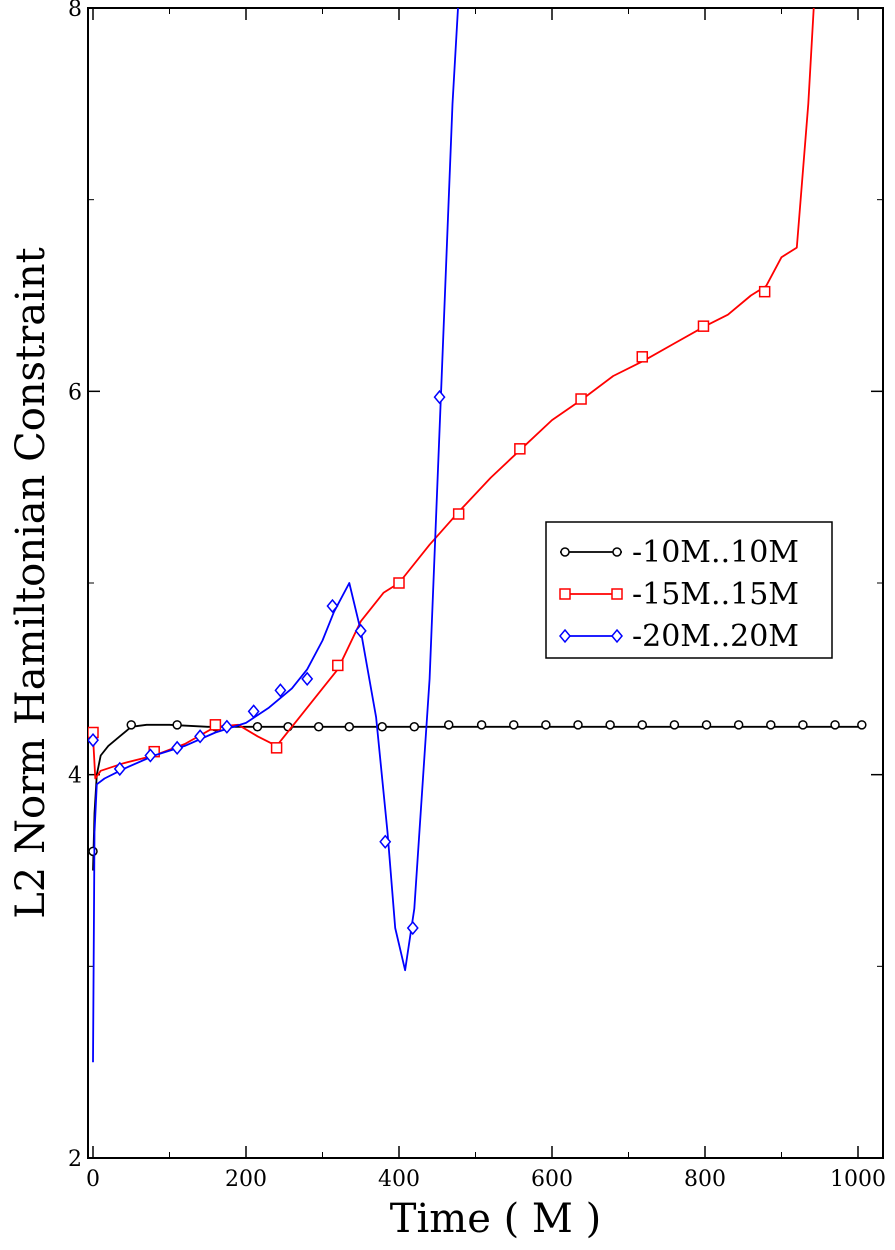  Describe the element at coordinates (75, 11) in the screenshot. I see `y-tick-label: 8` at that location.